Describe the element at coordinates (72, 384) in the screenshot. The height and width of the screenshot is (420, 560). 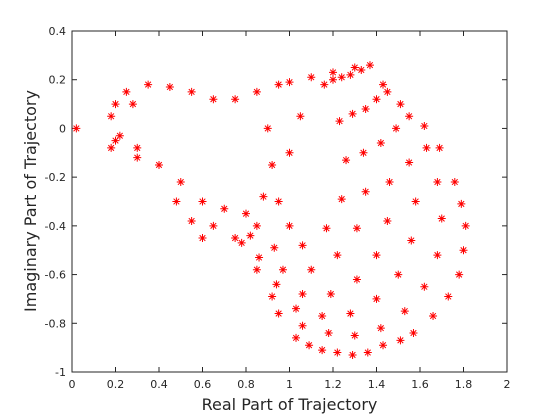
I see `x-tick-label: 0` at that location.